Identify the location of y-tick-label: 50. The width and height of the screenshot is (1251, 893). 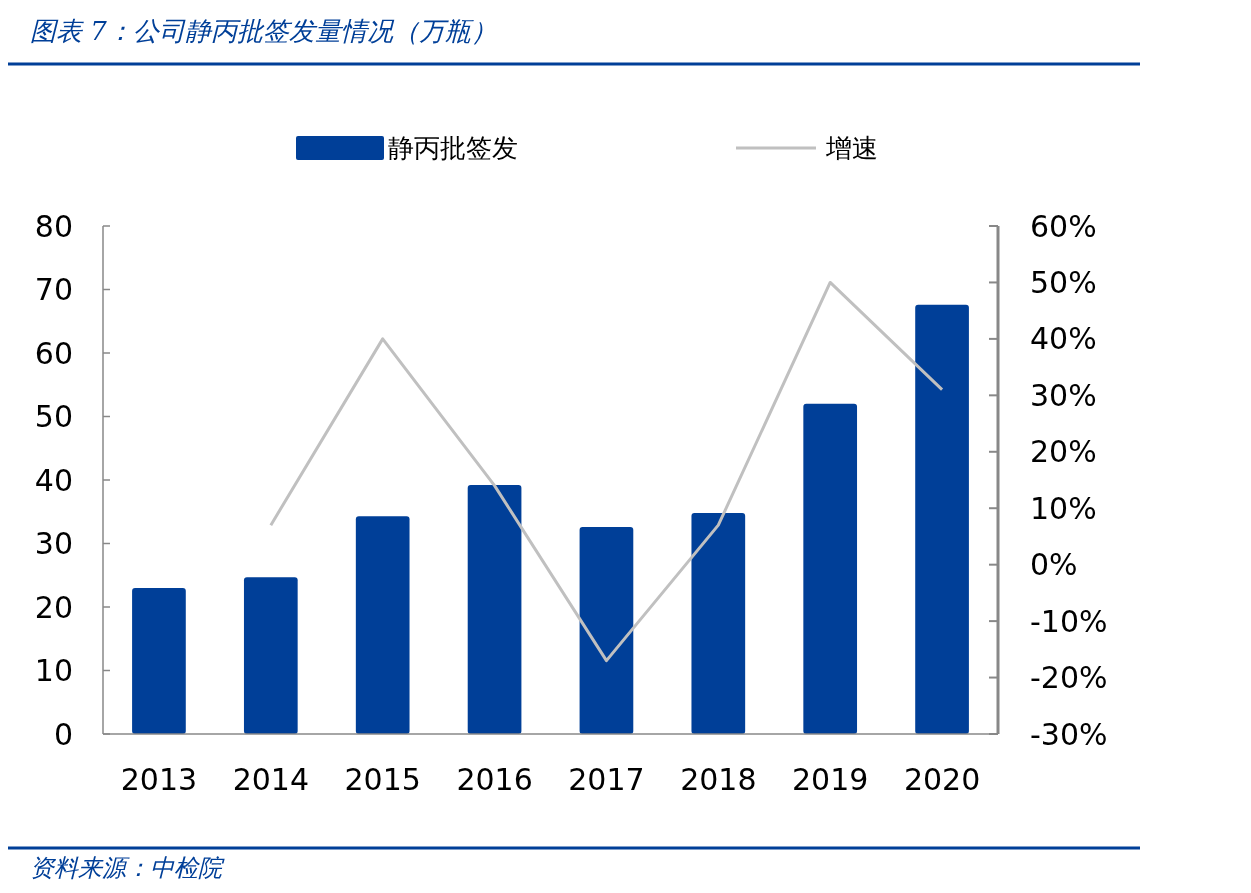
(53, 416).